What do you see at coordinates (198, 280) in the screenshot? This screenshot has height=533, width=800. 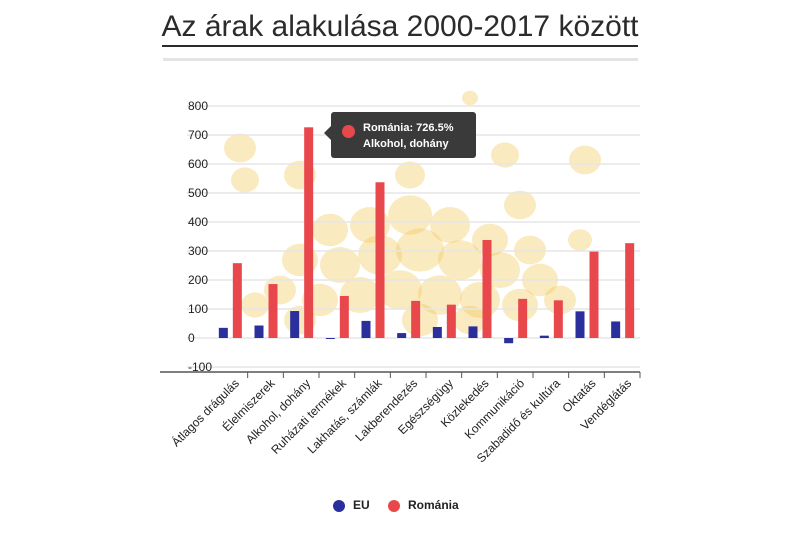 I see `y-tick-label: 200` at bounding box center [198, 280].